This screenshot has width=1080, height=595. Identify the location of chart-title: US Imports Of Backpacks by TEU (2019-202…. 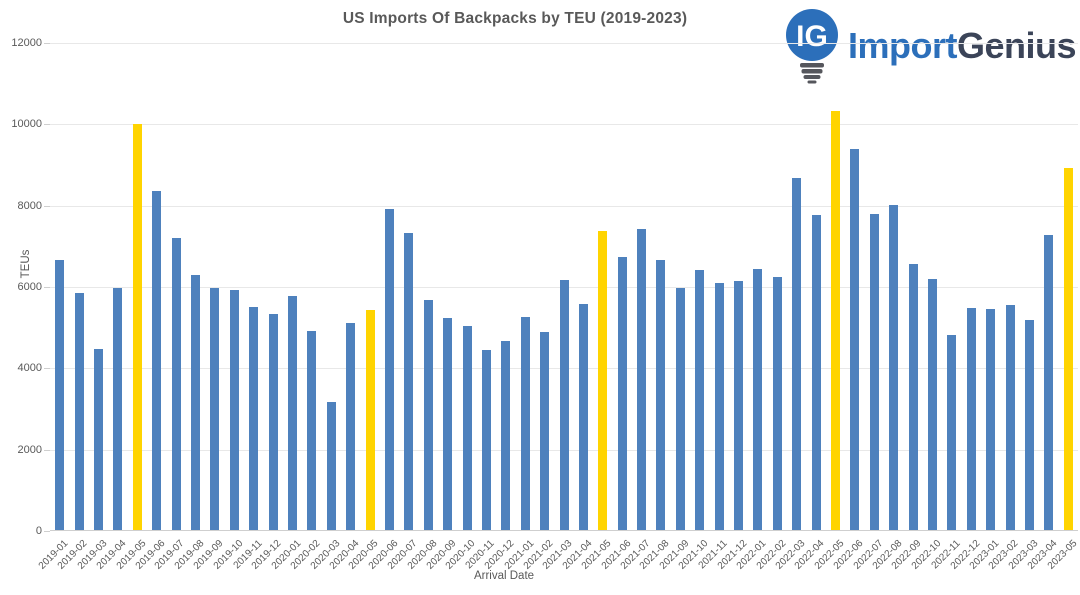
(515, 18).